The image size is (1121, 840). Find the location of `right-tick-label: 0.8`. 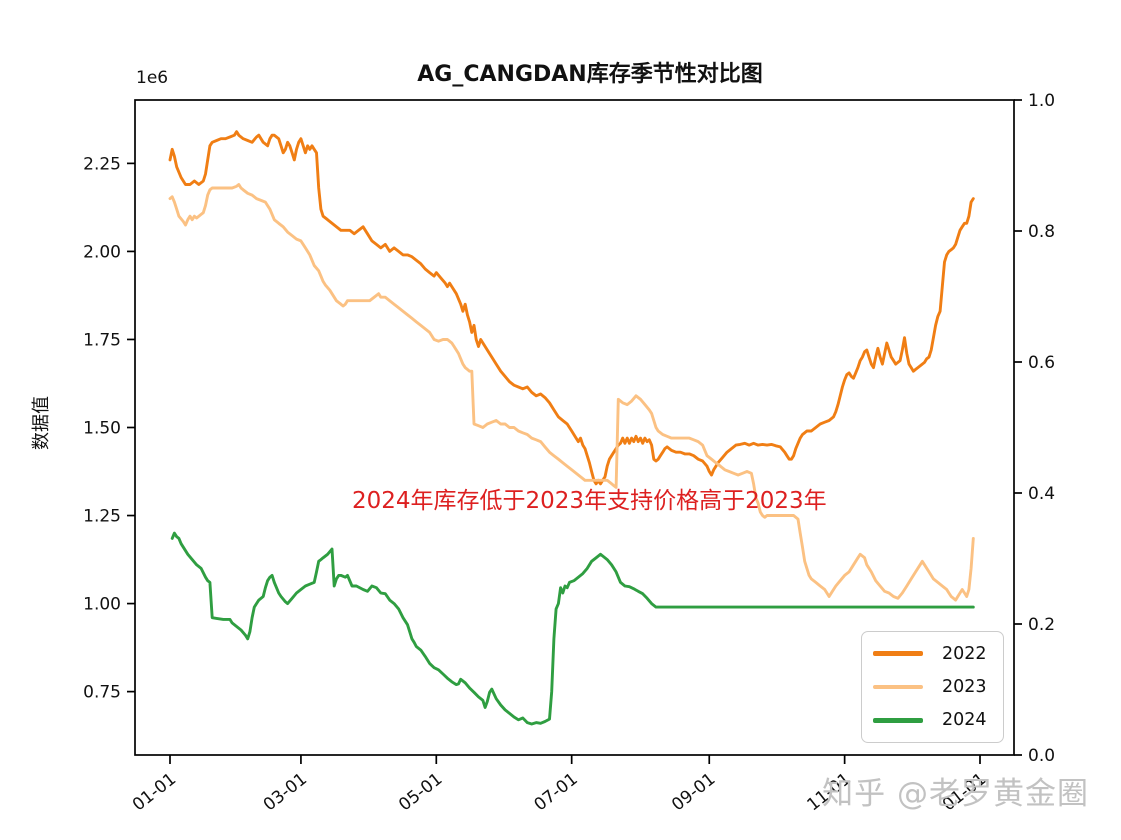

right-tick-label: 0.8 is located at coordinates (1041, 232).